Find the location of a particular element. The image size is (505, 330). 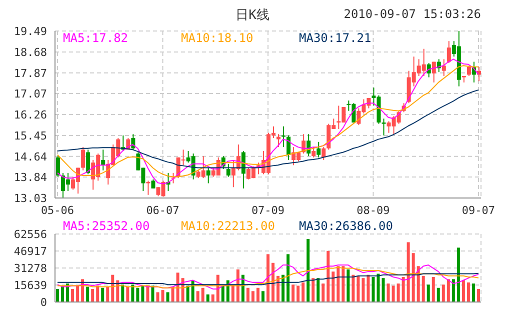

text: 2010-09-07 15:03:26 is located at coordinates (412, 14).